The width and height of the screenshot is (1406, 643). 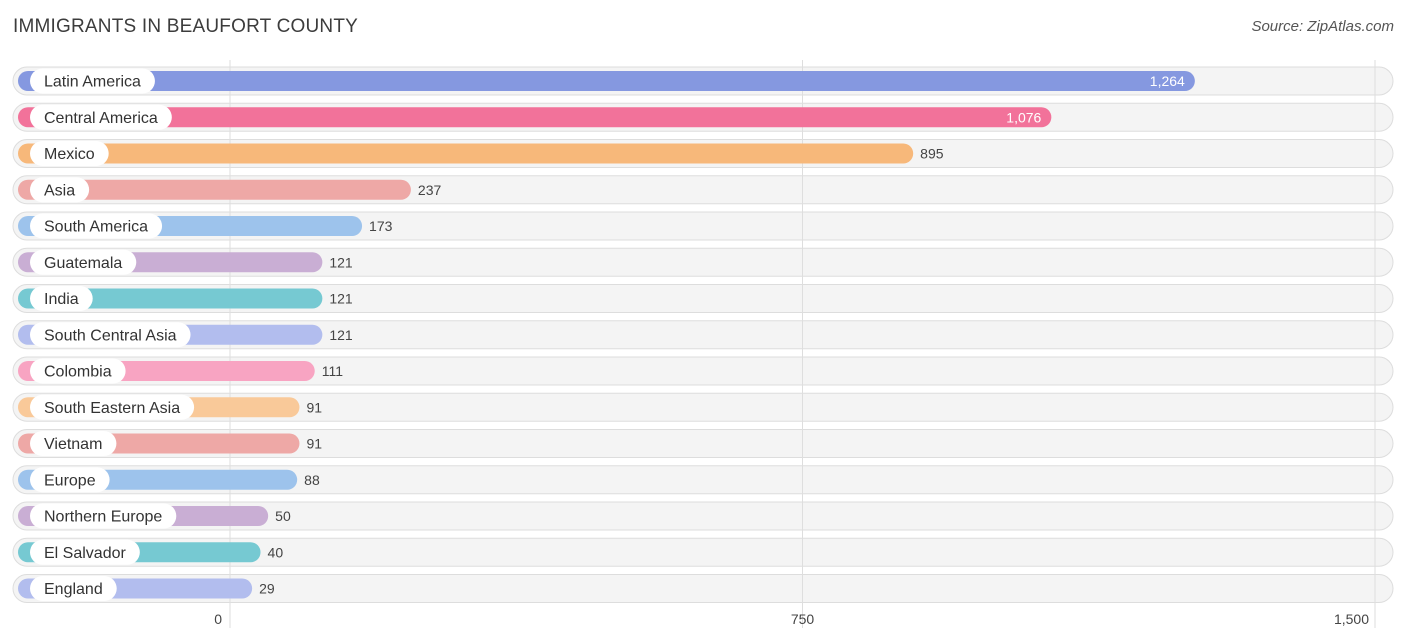 What do you see at coordinates (312, 480) in the screenshot?
I see `bar-value-label: 88` at bounding box center [312, 480].